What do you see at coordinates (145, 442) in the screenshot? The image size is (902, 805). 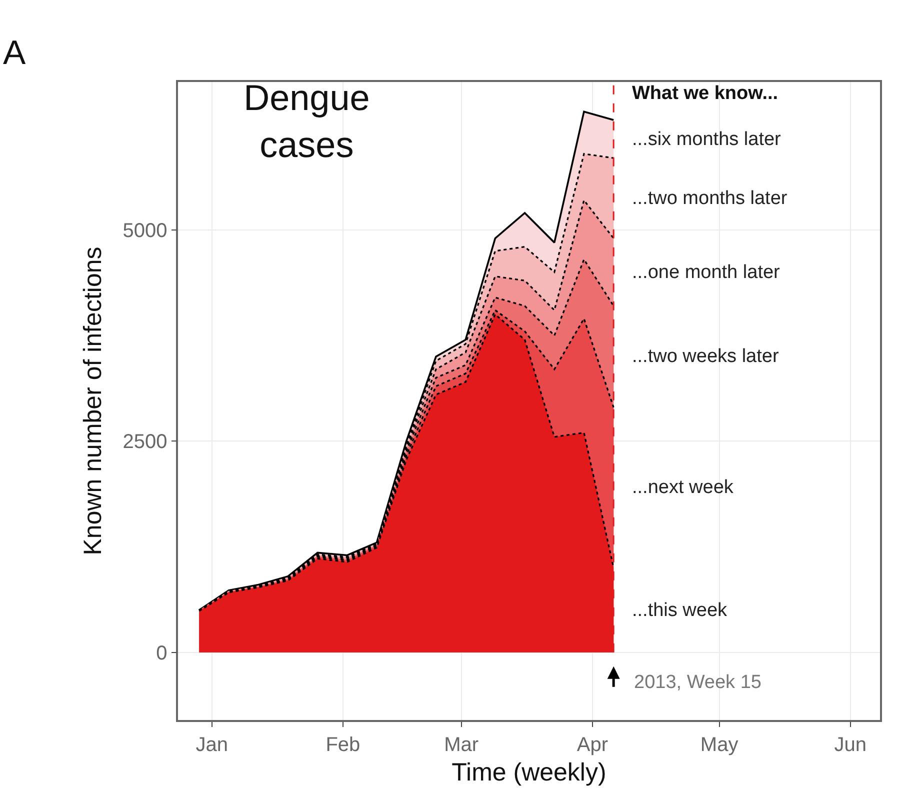 I see `y-tick-label: 2500` at bounding box center [145, 442].